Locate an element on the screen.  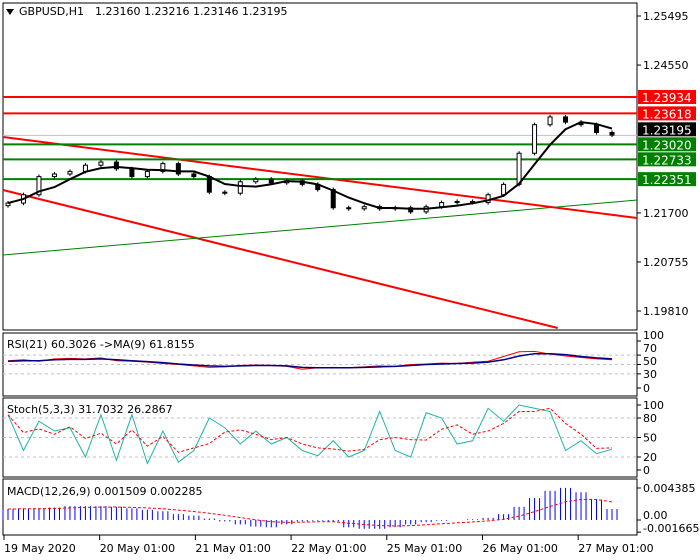
trendline-support is located at coordinates (320, 227).